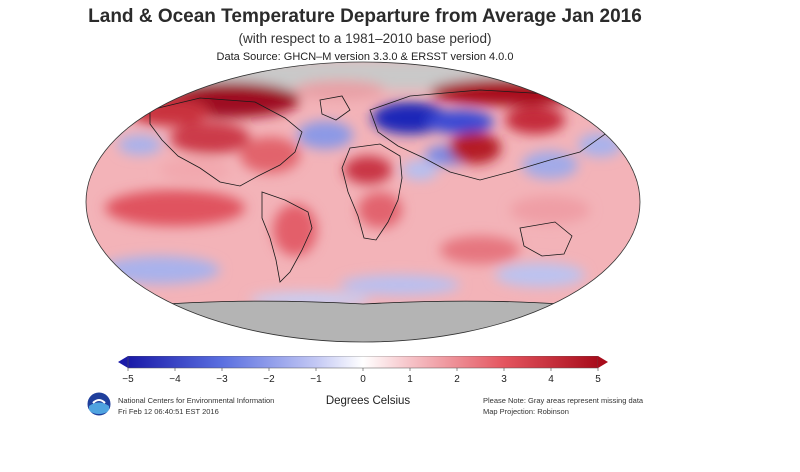 The height and width of the screenshot is (472, 800). I want to click on colorbar-ticks: −5 −4 −3 −2 −1 0 1 2 3 4 5, so click(361, 376).